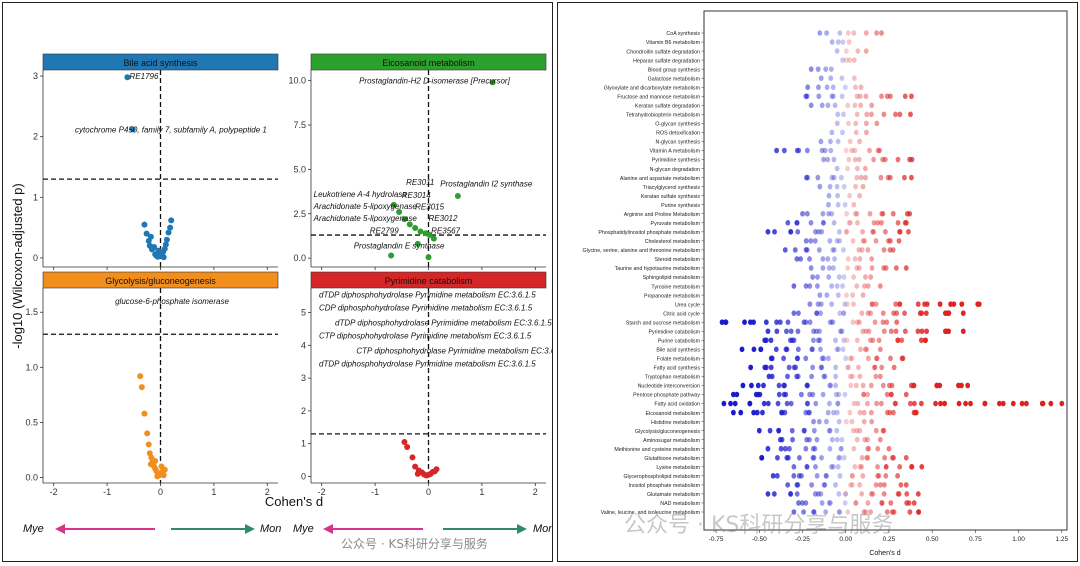 Image resolution: width=1080 pixels, height=566 pixels. What do you see at coordinates (542, 529) in the screenshot?
I see `direction-mon-label-2: Mon` at bounding box center [542, 529].